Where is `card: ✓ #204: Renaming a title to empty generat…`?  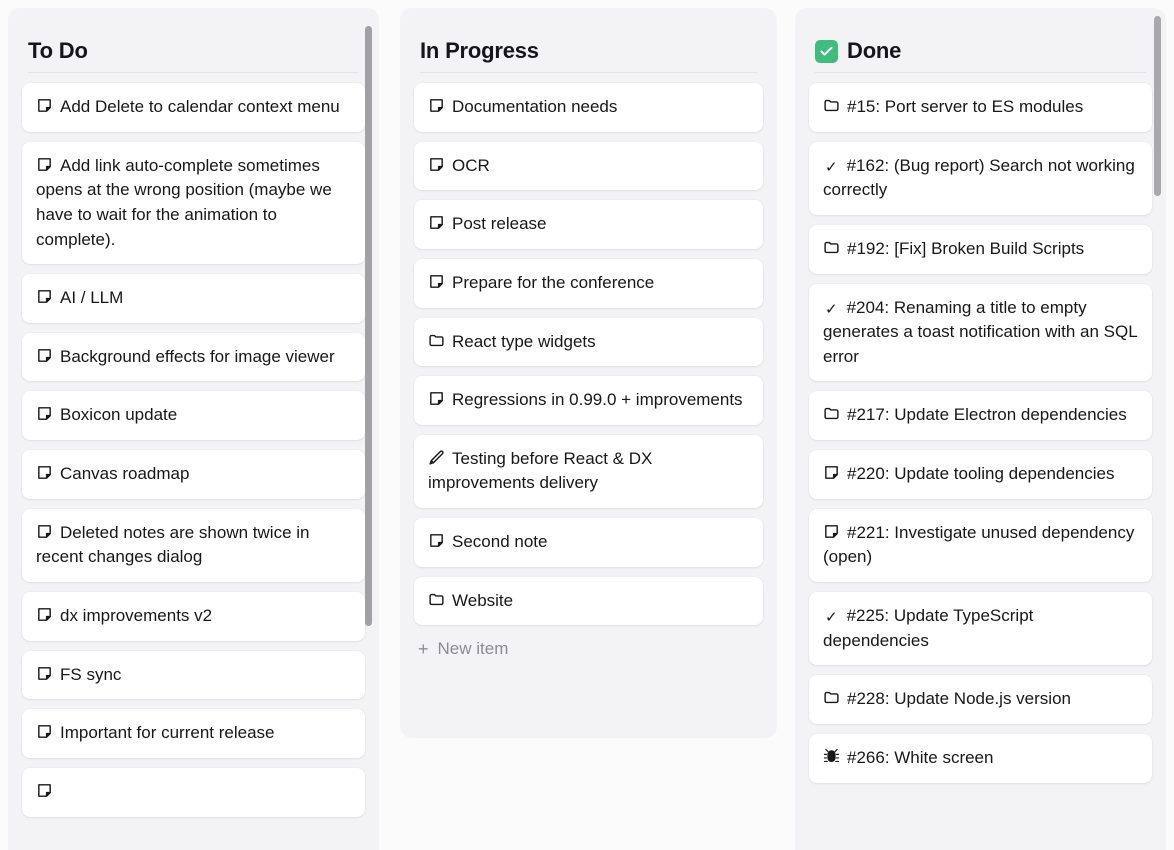 card: ✓ #204: Renaming a title to empty generat… is located at coordinates (980, 332).